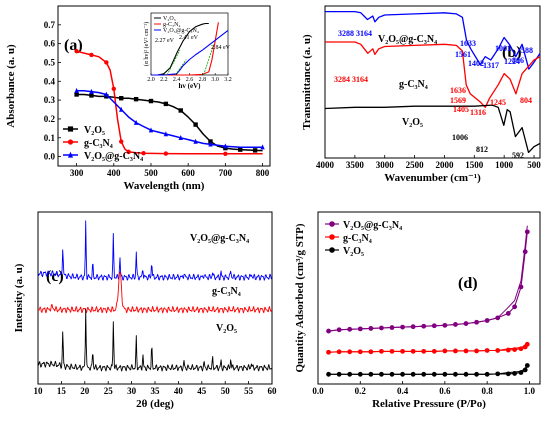 This screenshot has height=421, width=550. Describe the element at coordinates (361, 391) in the screenshot. I see `d-xtick-label: 0.2` at that location.